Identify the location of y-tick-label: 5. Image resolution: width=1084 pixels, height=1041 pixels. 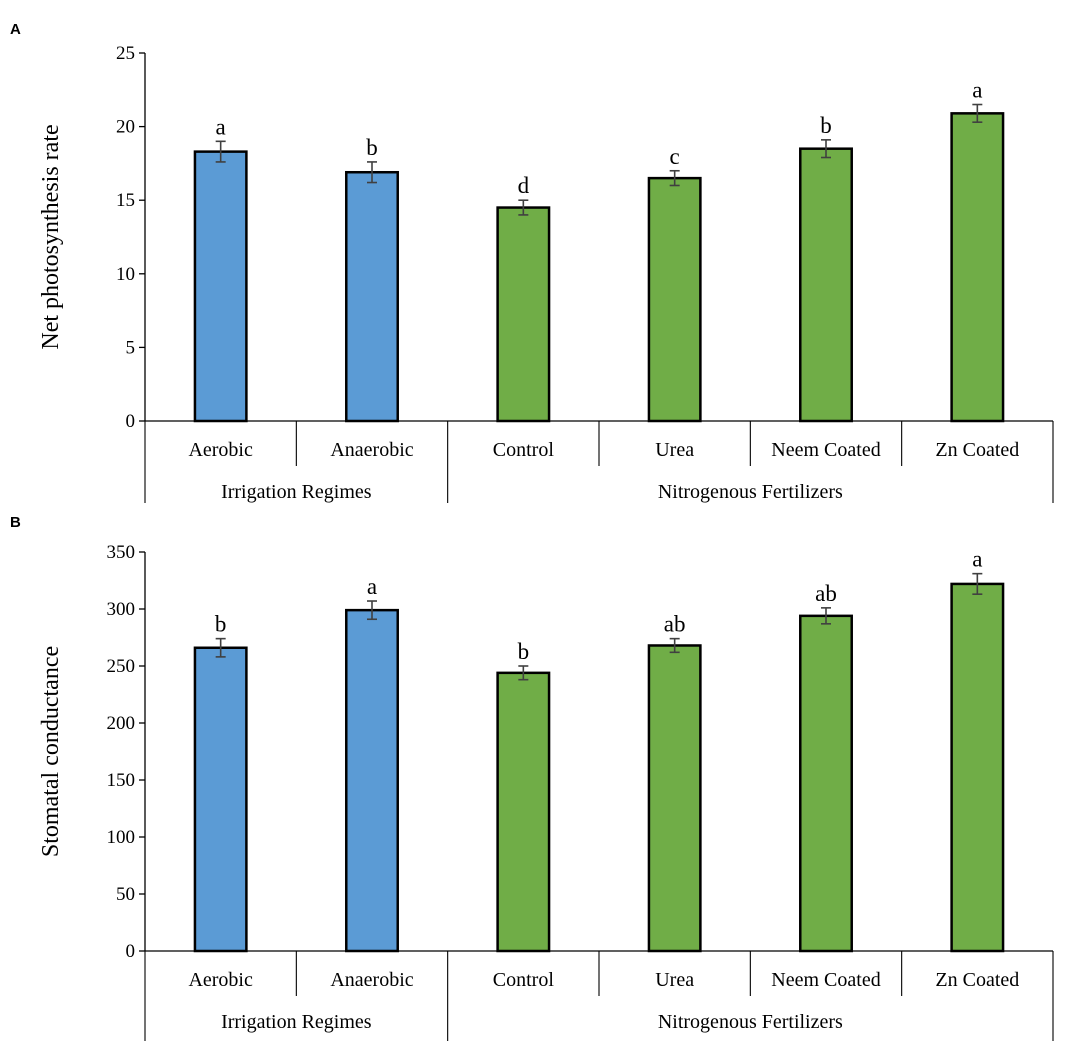
(131, 347).